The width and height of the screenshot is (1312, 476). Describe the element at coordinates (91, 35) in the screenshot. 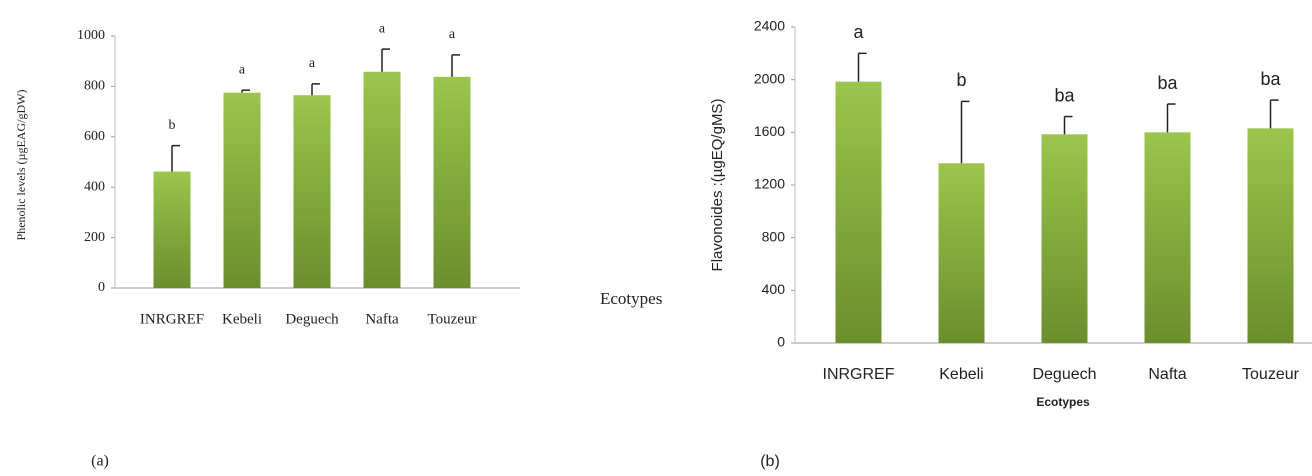

I see `y-tick-label: 1000` at that location.